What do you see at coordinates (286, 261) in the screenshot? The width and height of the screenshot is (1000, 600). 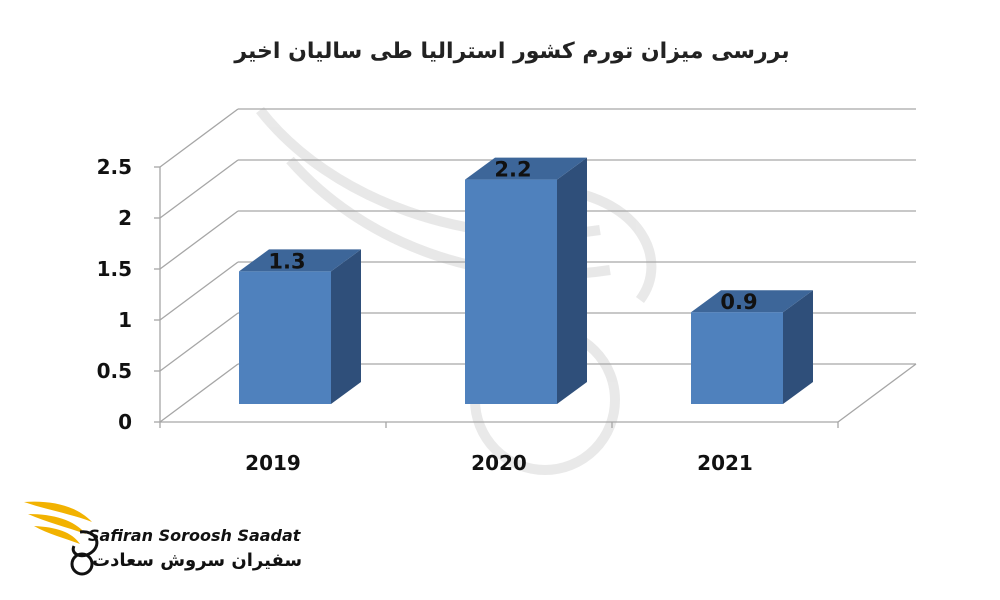 I see `data-label: 1.3` at bounding box center [286, 261].